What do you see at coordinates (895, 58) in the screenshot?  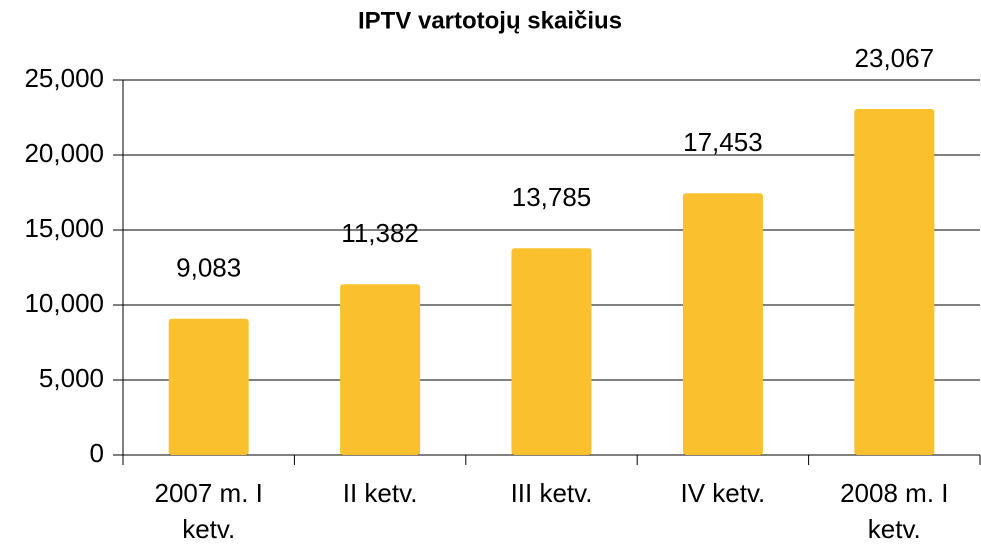 I see `data-label: 23,067` at bounding box center [895, 58].